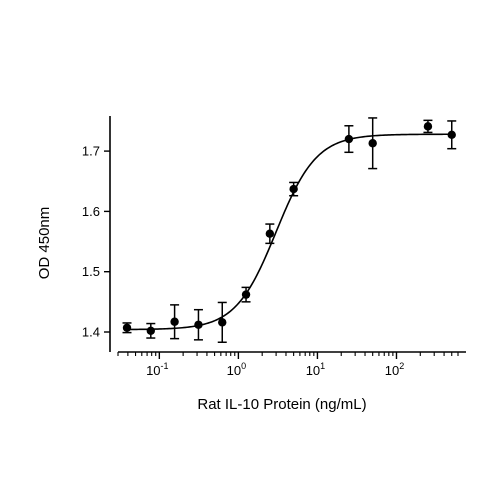 This screenshot has width=500, height=500. What do you see at coordinates (91, 332) in the screenshot?
I see `y-tick-label: 1.4` at bounding box center [91, 332].